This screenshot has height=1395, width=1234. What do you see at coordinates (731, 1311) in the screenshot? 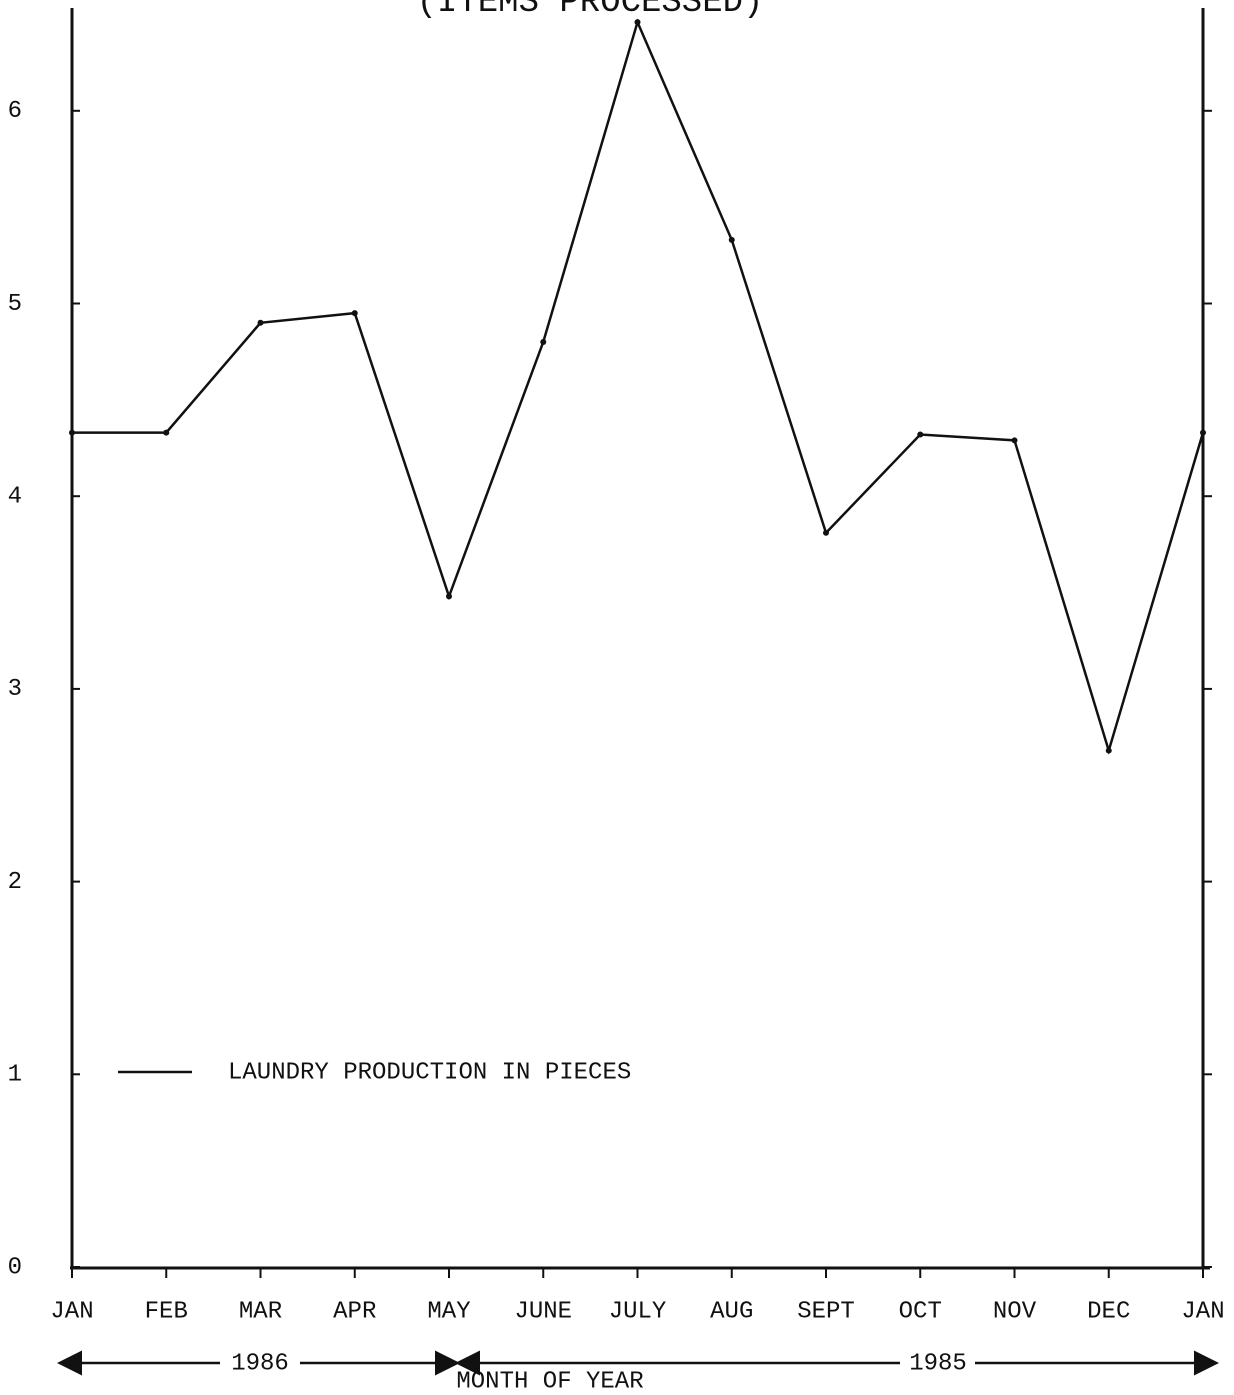
I see `x-tick-label: AUG` at bounding box center [731, 1311].